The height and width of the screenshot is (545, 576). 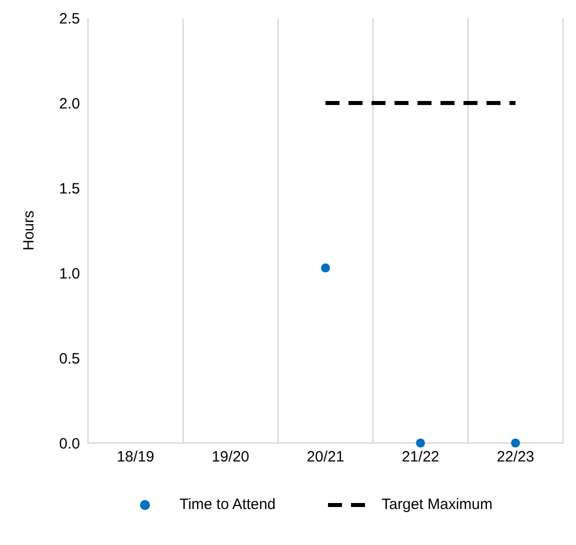 I want to click on legend-label: Time to Attend, so click(x=227, y=504).